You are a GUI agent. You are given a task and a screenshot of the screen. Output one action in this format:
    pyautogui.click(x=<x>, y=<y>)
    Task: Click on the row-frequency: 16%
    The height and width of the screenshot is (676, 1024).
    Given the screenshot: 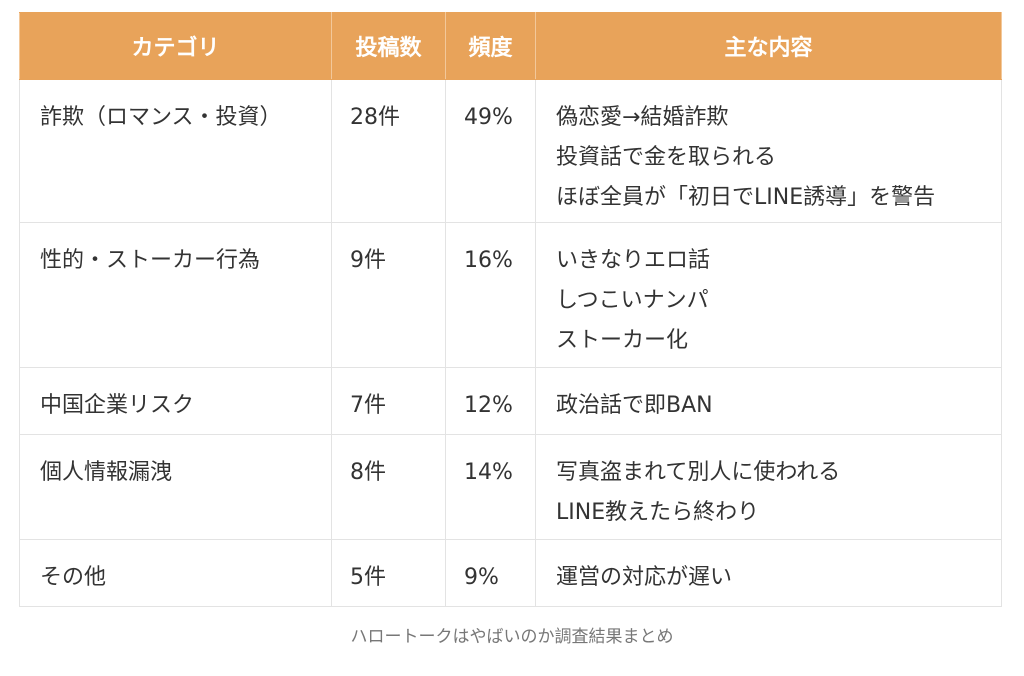 What is the action you would take?
    pyautogui.click(x=490, y=295)
    